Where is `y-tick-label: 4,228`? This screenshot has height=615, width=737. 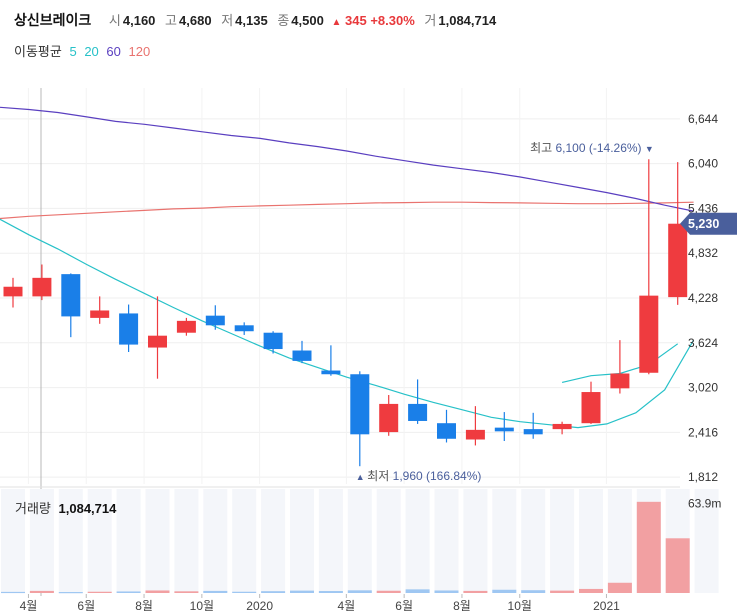
y-tick-label: 4,228 is located at coordinates (703, 298).